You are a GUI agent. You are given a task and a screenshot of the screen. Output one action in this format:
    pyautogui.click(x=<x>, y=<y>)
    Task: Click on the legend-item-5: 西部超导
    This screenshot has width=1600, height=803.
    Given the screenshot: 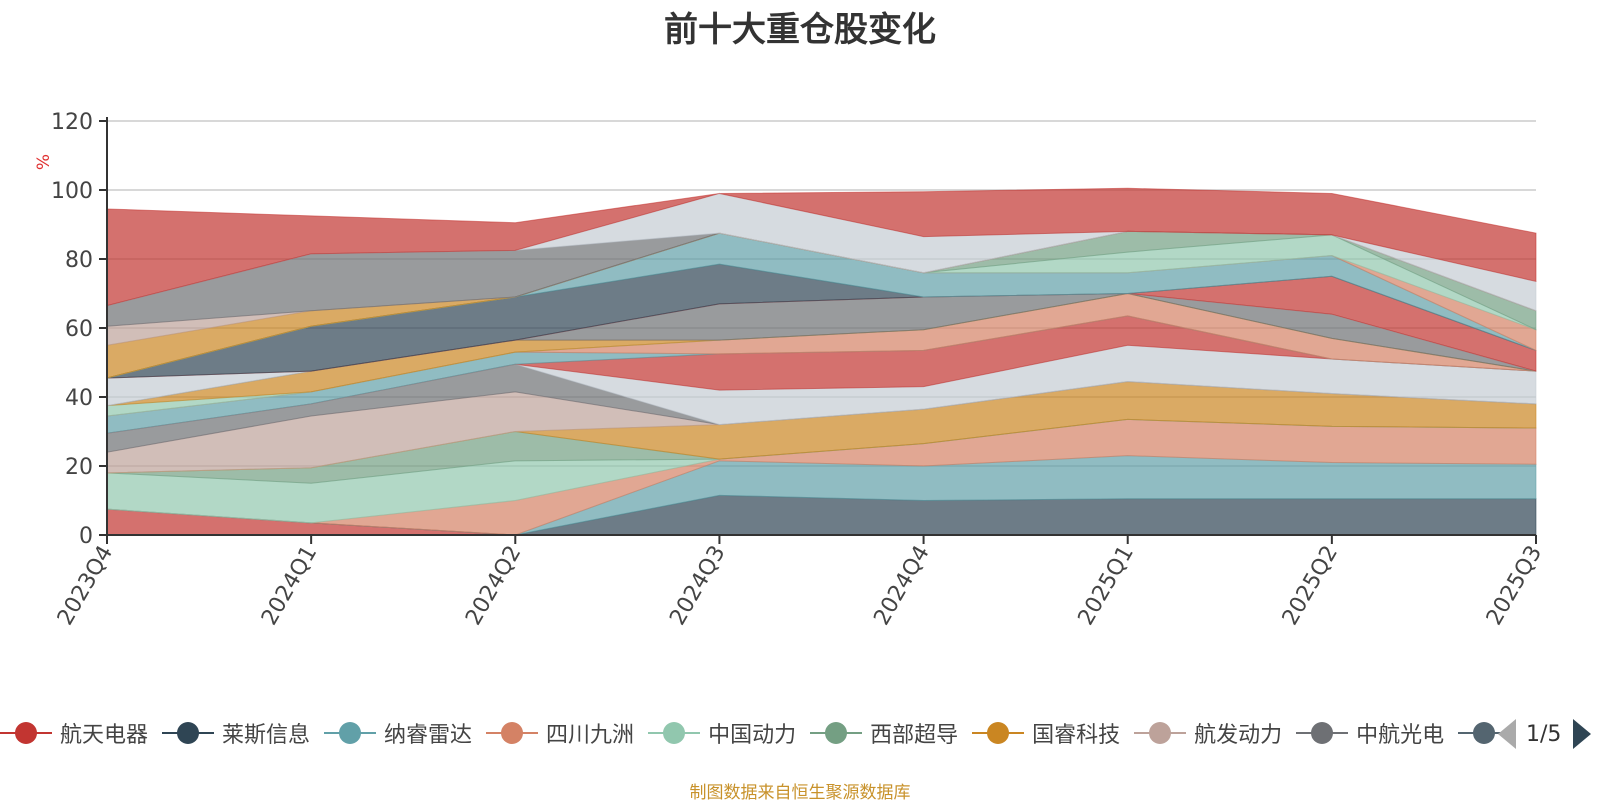 What is the action you would take?
    pyautogui.click(x=884, y=733)
    